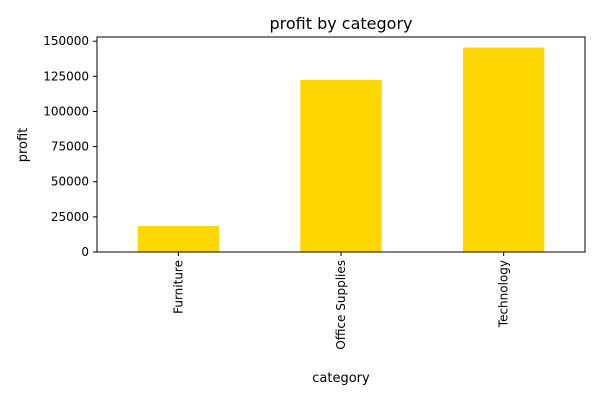 The height and width of the screenshot is (400, 600). Describe the element at coordinates (340, 23) in the screenshot. I see `chart-title: profit by category` at that location.